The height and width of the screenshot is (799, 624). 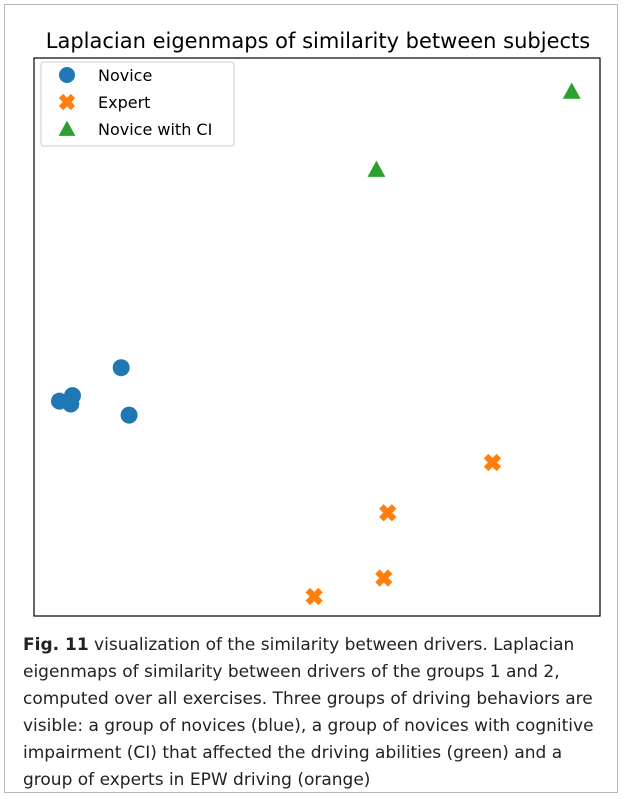 What do you see at coordinates (67, 75) in the screenshot?
I see `legend-marker-novice` at bounding box center [67, 75].